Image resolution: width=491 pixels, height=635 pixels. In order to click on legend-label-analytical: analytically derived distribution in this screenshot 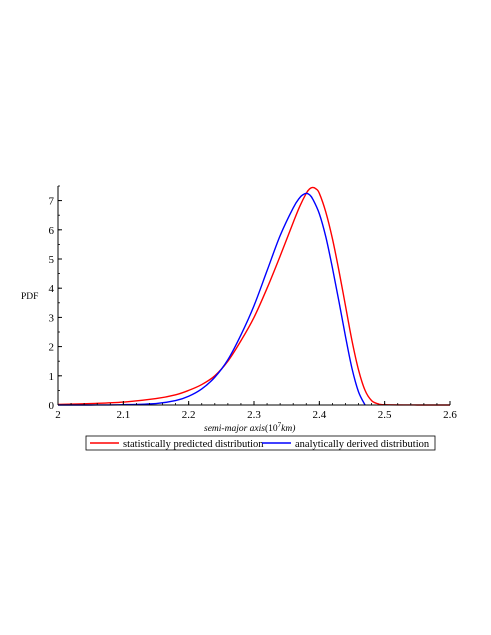, I will do `click(362, 444)`.